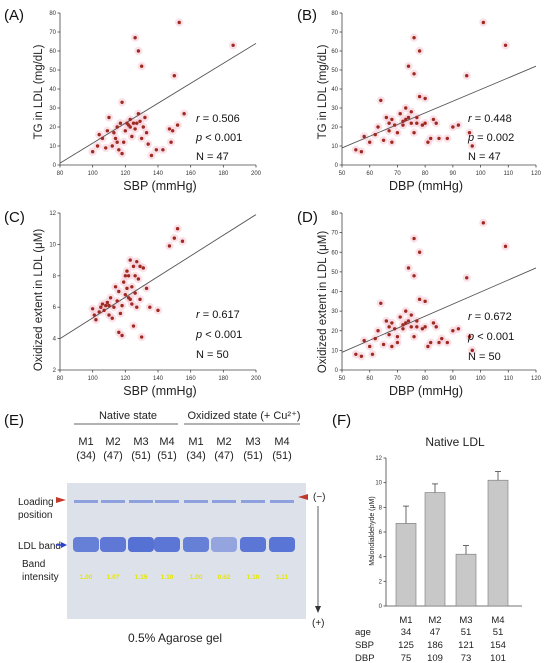 This screenshot has width=550, height=663. Describe the element at coordinates (466, 632) in the screenshot. I see `table-cell: 51` at that location.